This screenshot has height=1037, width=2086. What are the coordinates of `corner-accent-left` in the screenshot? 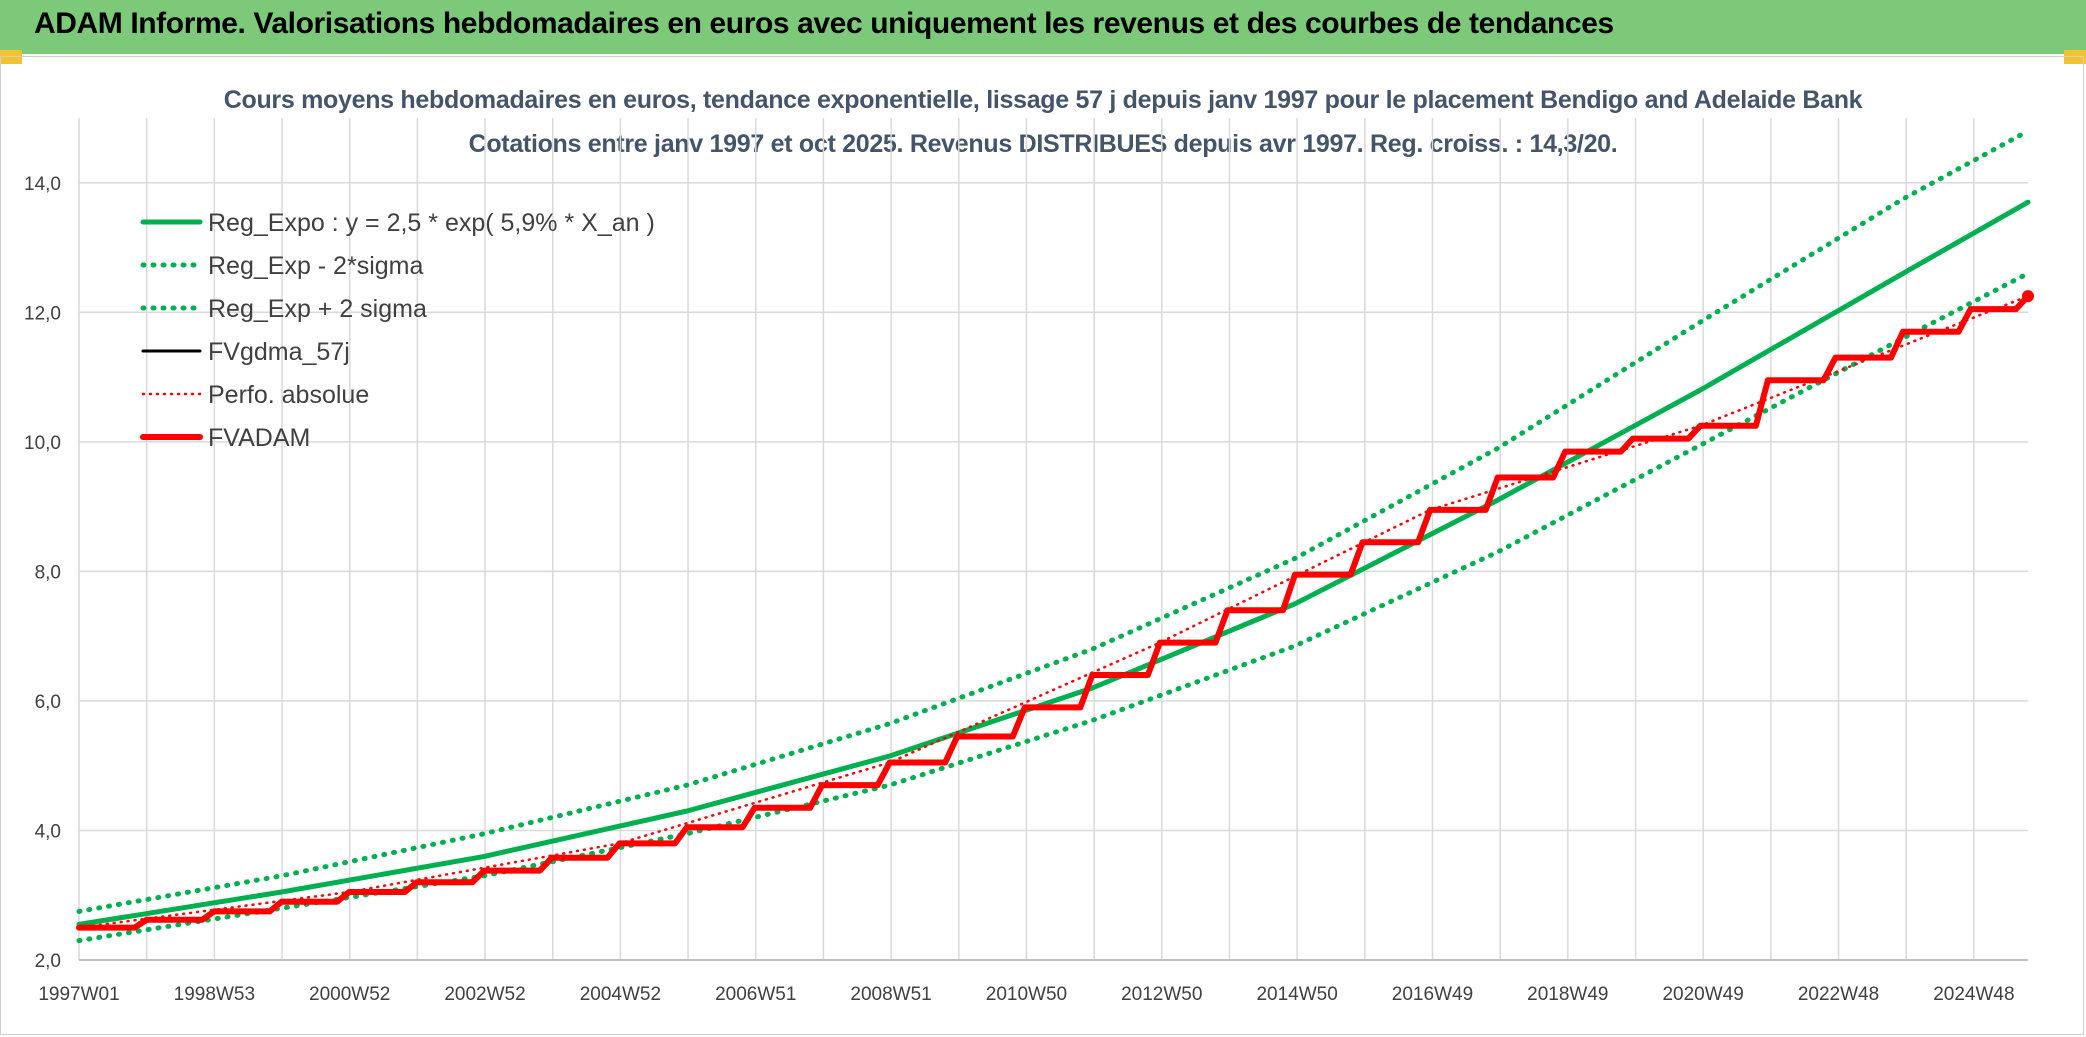 It's located at (11, 57).